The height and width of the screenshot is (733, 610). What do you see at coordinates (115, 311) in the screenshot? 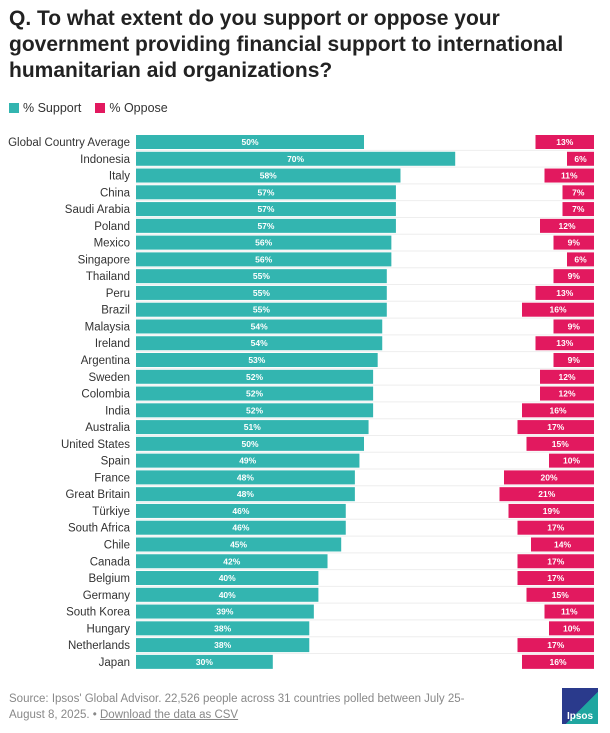
I see `category-label: Brazil` at bounding box center [115, 311].